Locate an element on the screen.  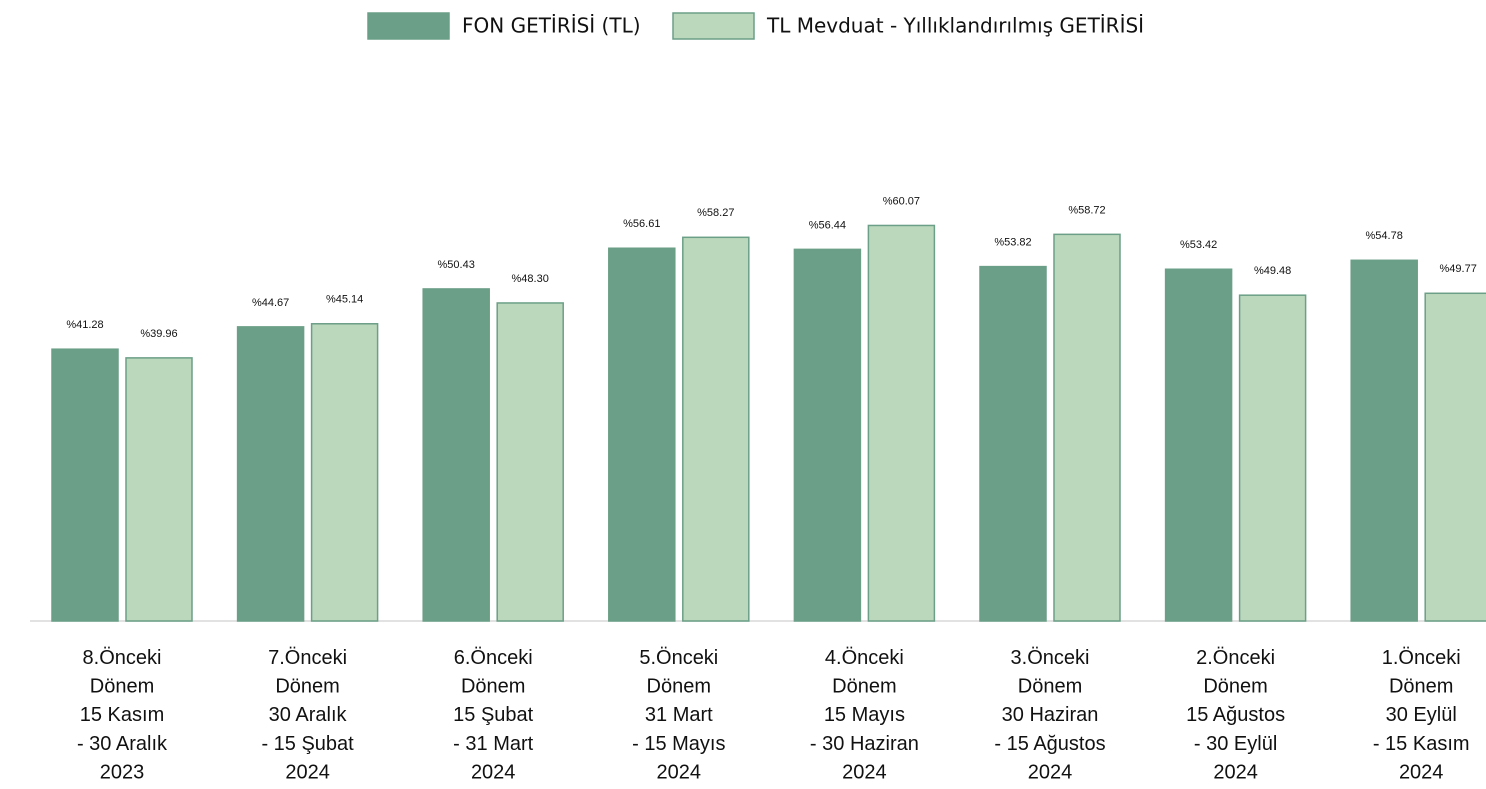
x-tick-label: 6.Önceki Dönem 15 Şubat - 31 Mart 2024 is located at coordinates (493, 715).